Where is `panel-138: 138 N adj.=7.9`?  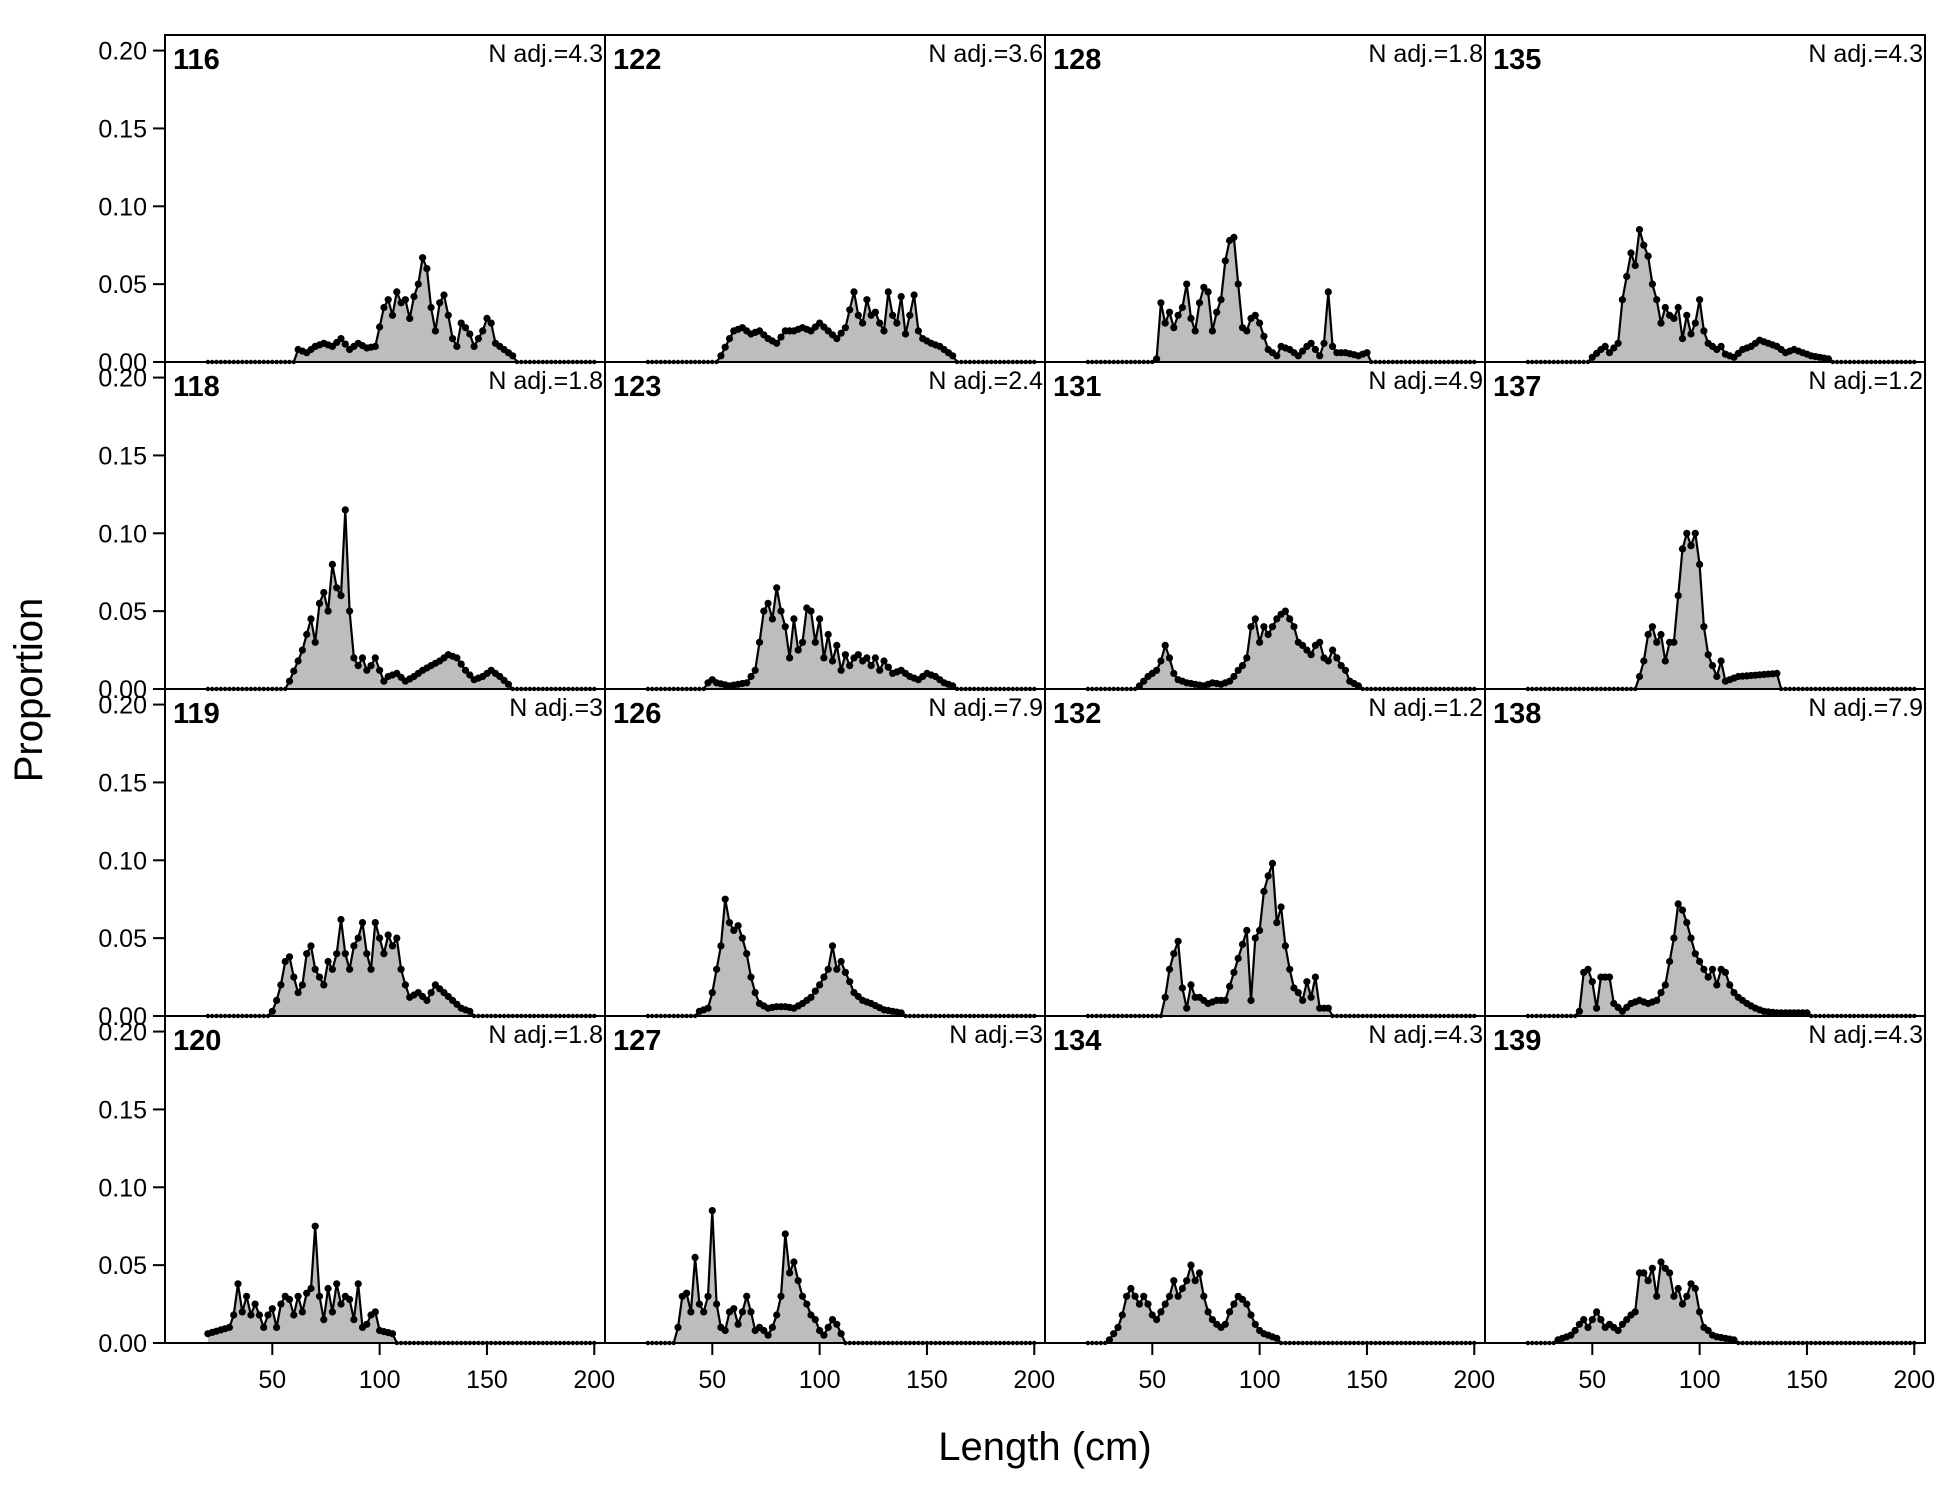 panel-138: 138 N adj.=7.9 is located at coordinates (1705, 853).